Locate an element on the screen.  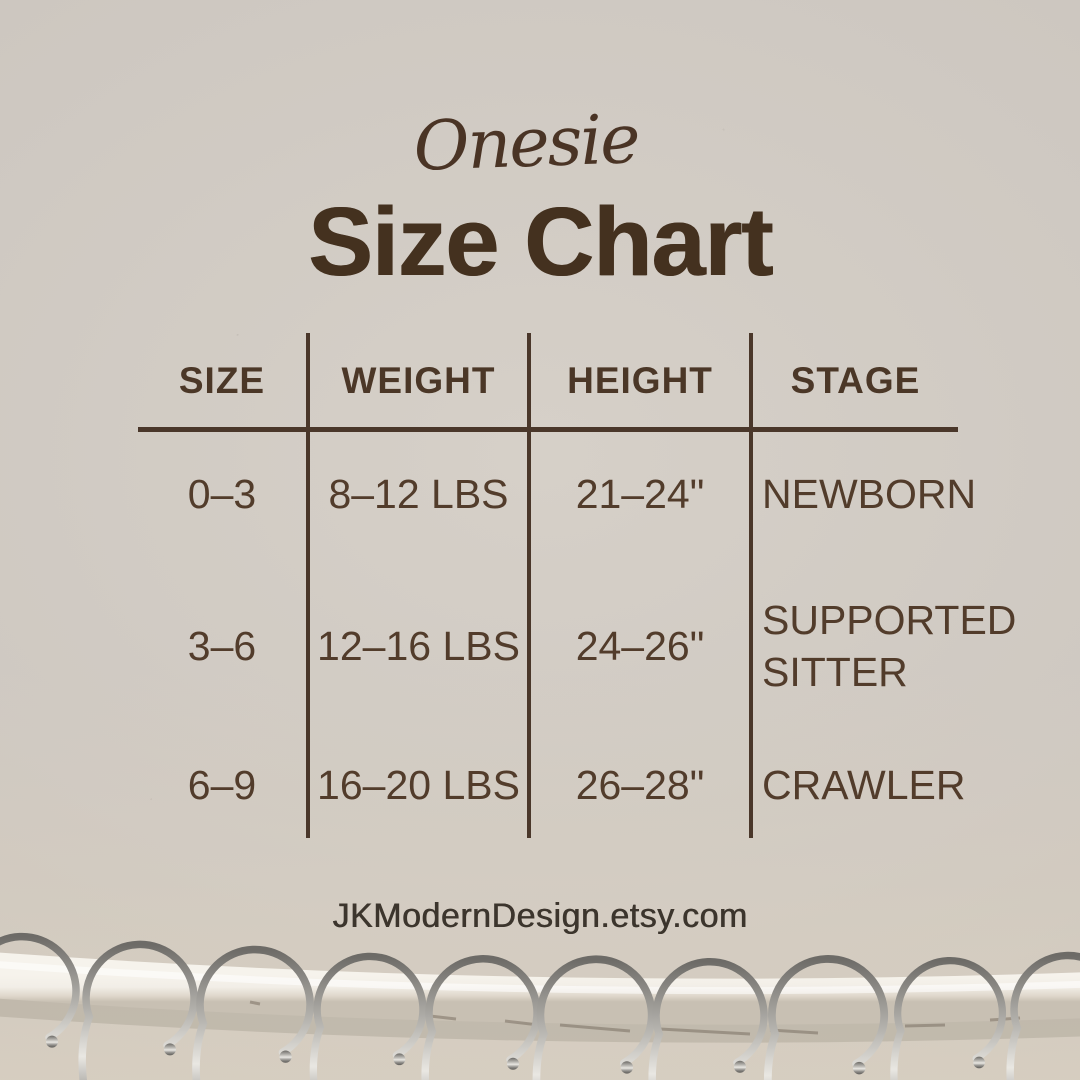
website-url: JKModernDesign.etsy.com is located at coordinates (540, 916).